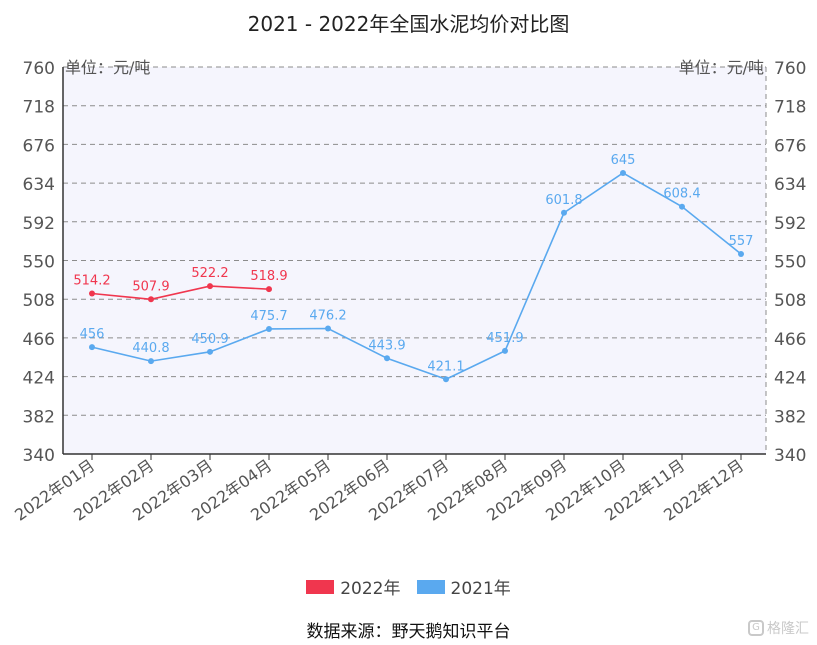  Describe the element at coordinates (623, 160) in the screenshot. I see `data-label: 645` at that location.